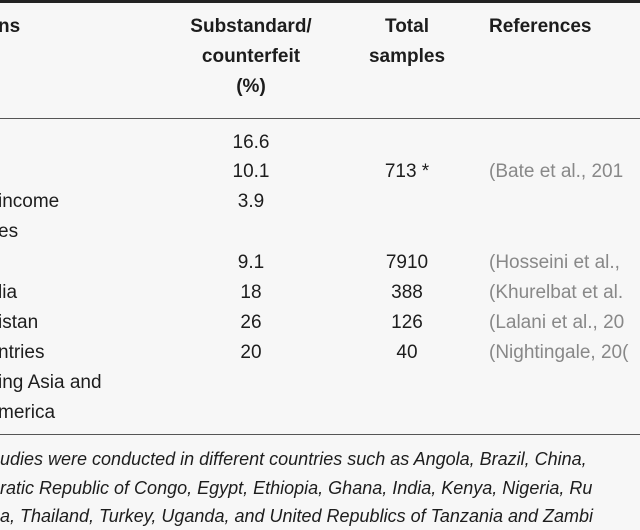 The image size is (640, 530). Describe the element at coordinates (22, 352) in the screenshot. I see `row-location: ntries` at that location.